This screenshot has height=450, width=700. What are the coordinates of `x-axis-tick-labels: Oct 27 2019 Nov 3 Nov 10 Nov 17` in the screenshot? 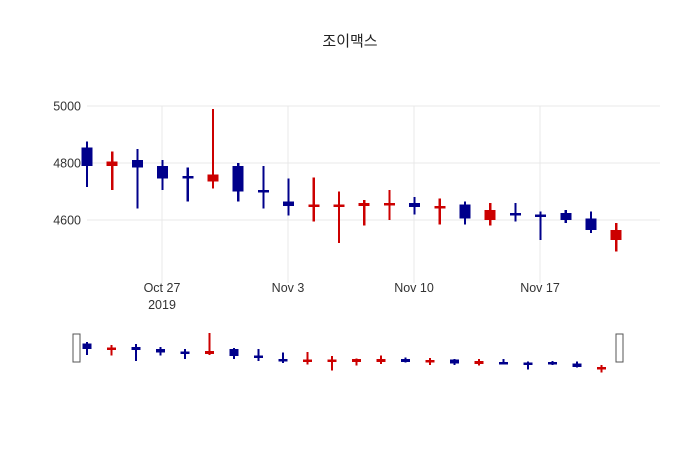 It's located at (352, 296).